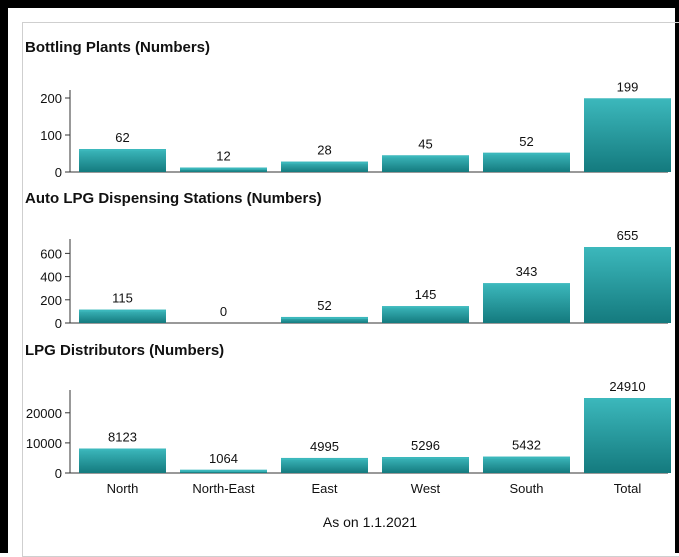  I want to click on data-label: 62, so click(122, 137).